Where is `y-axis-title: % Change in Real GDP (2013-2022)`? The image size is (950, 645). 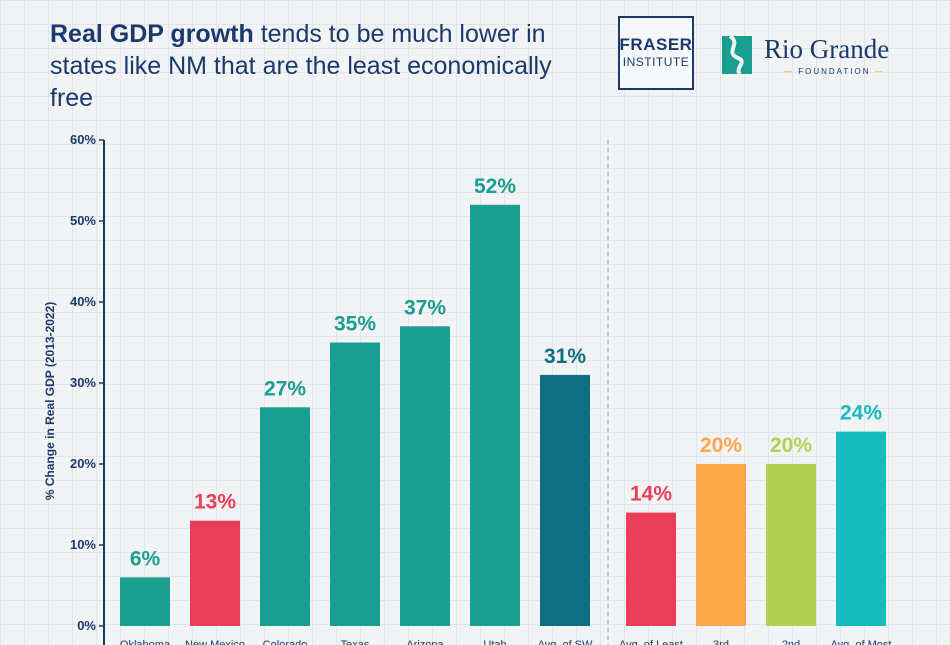
y-axis-title: % Change in Real GDP (2013-2022) is located at coordinates (50, 401).